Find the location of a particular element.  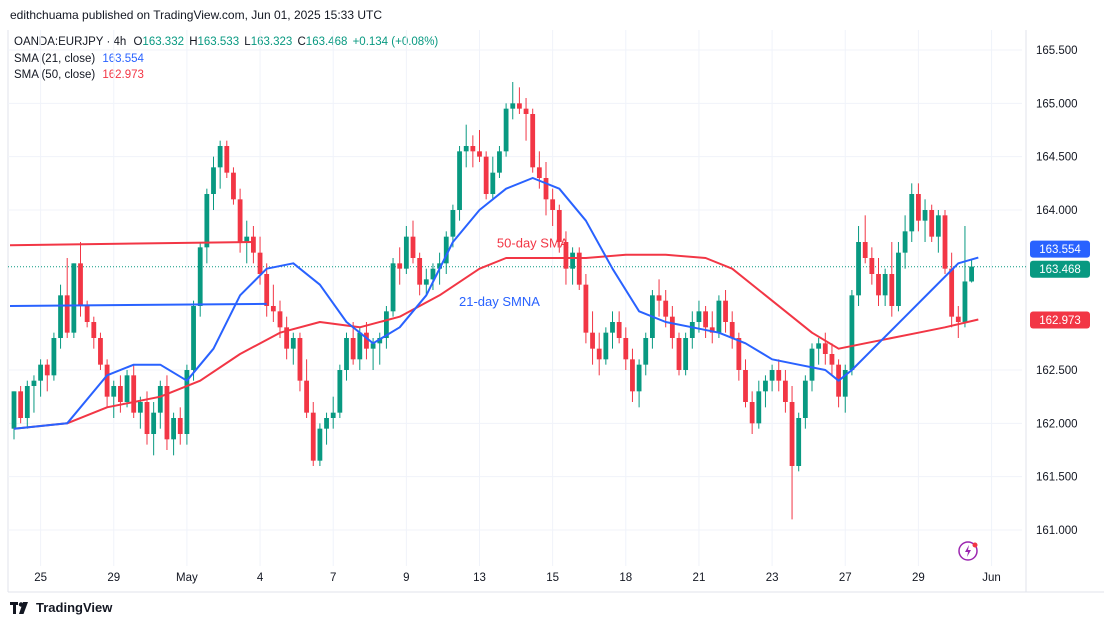

close-value: 163.468 is located at coordinates (326, 42).